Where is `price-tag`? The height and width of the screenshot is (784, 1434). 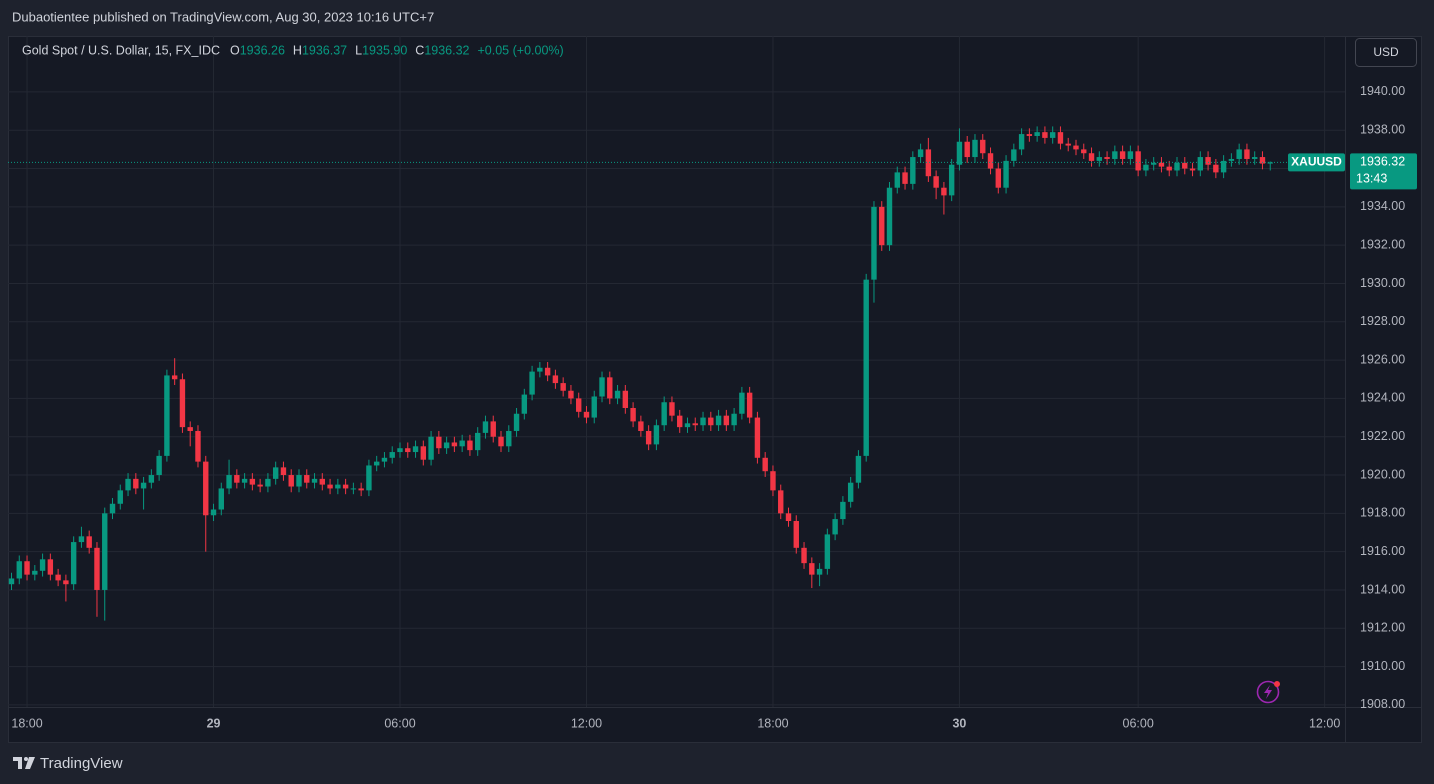 price-tag is located at coordinates (1383, 171).